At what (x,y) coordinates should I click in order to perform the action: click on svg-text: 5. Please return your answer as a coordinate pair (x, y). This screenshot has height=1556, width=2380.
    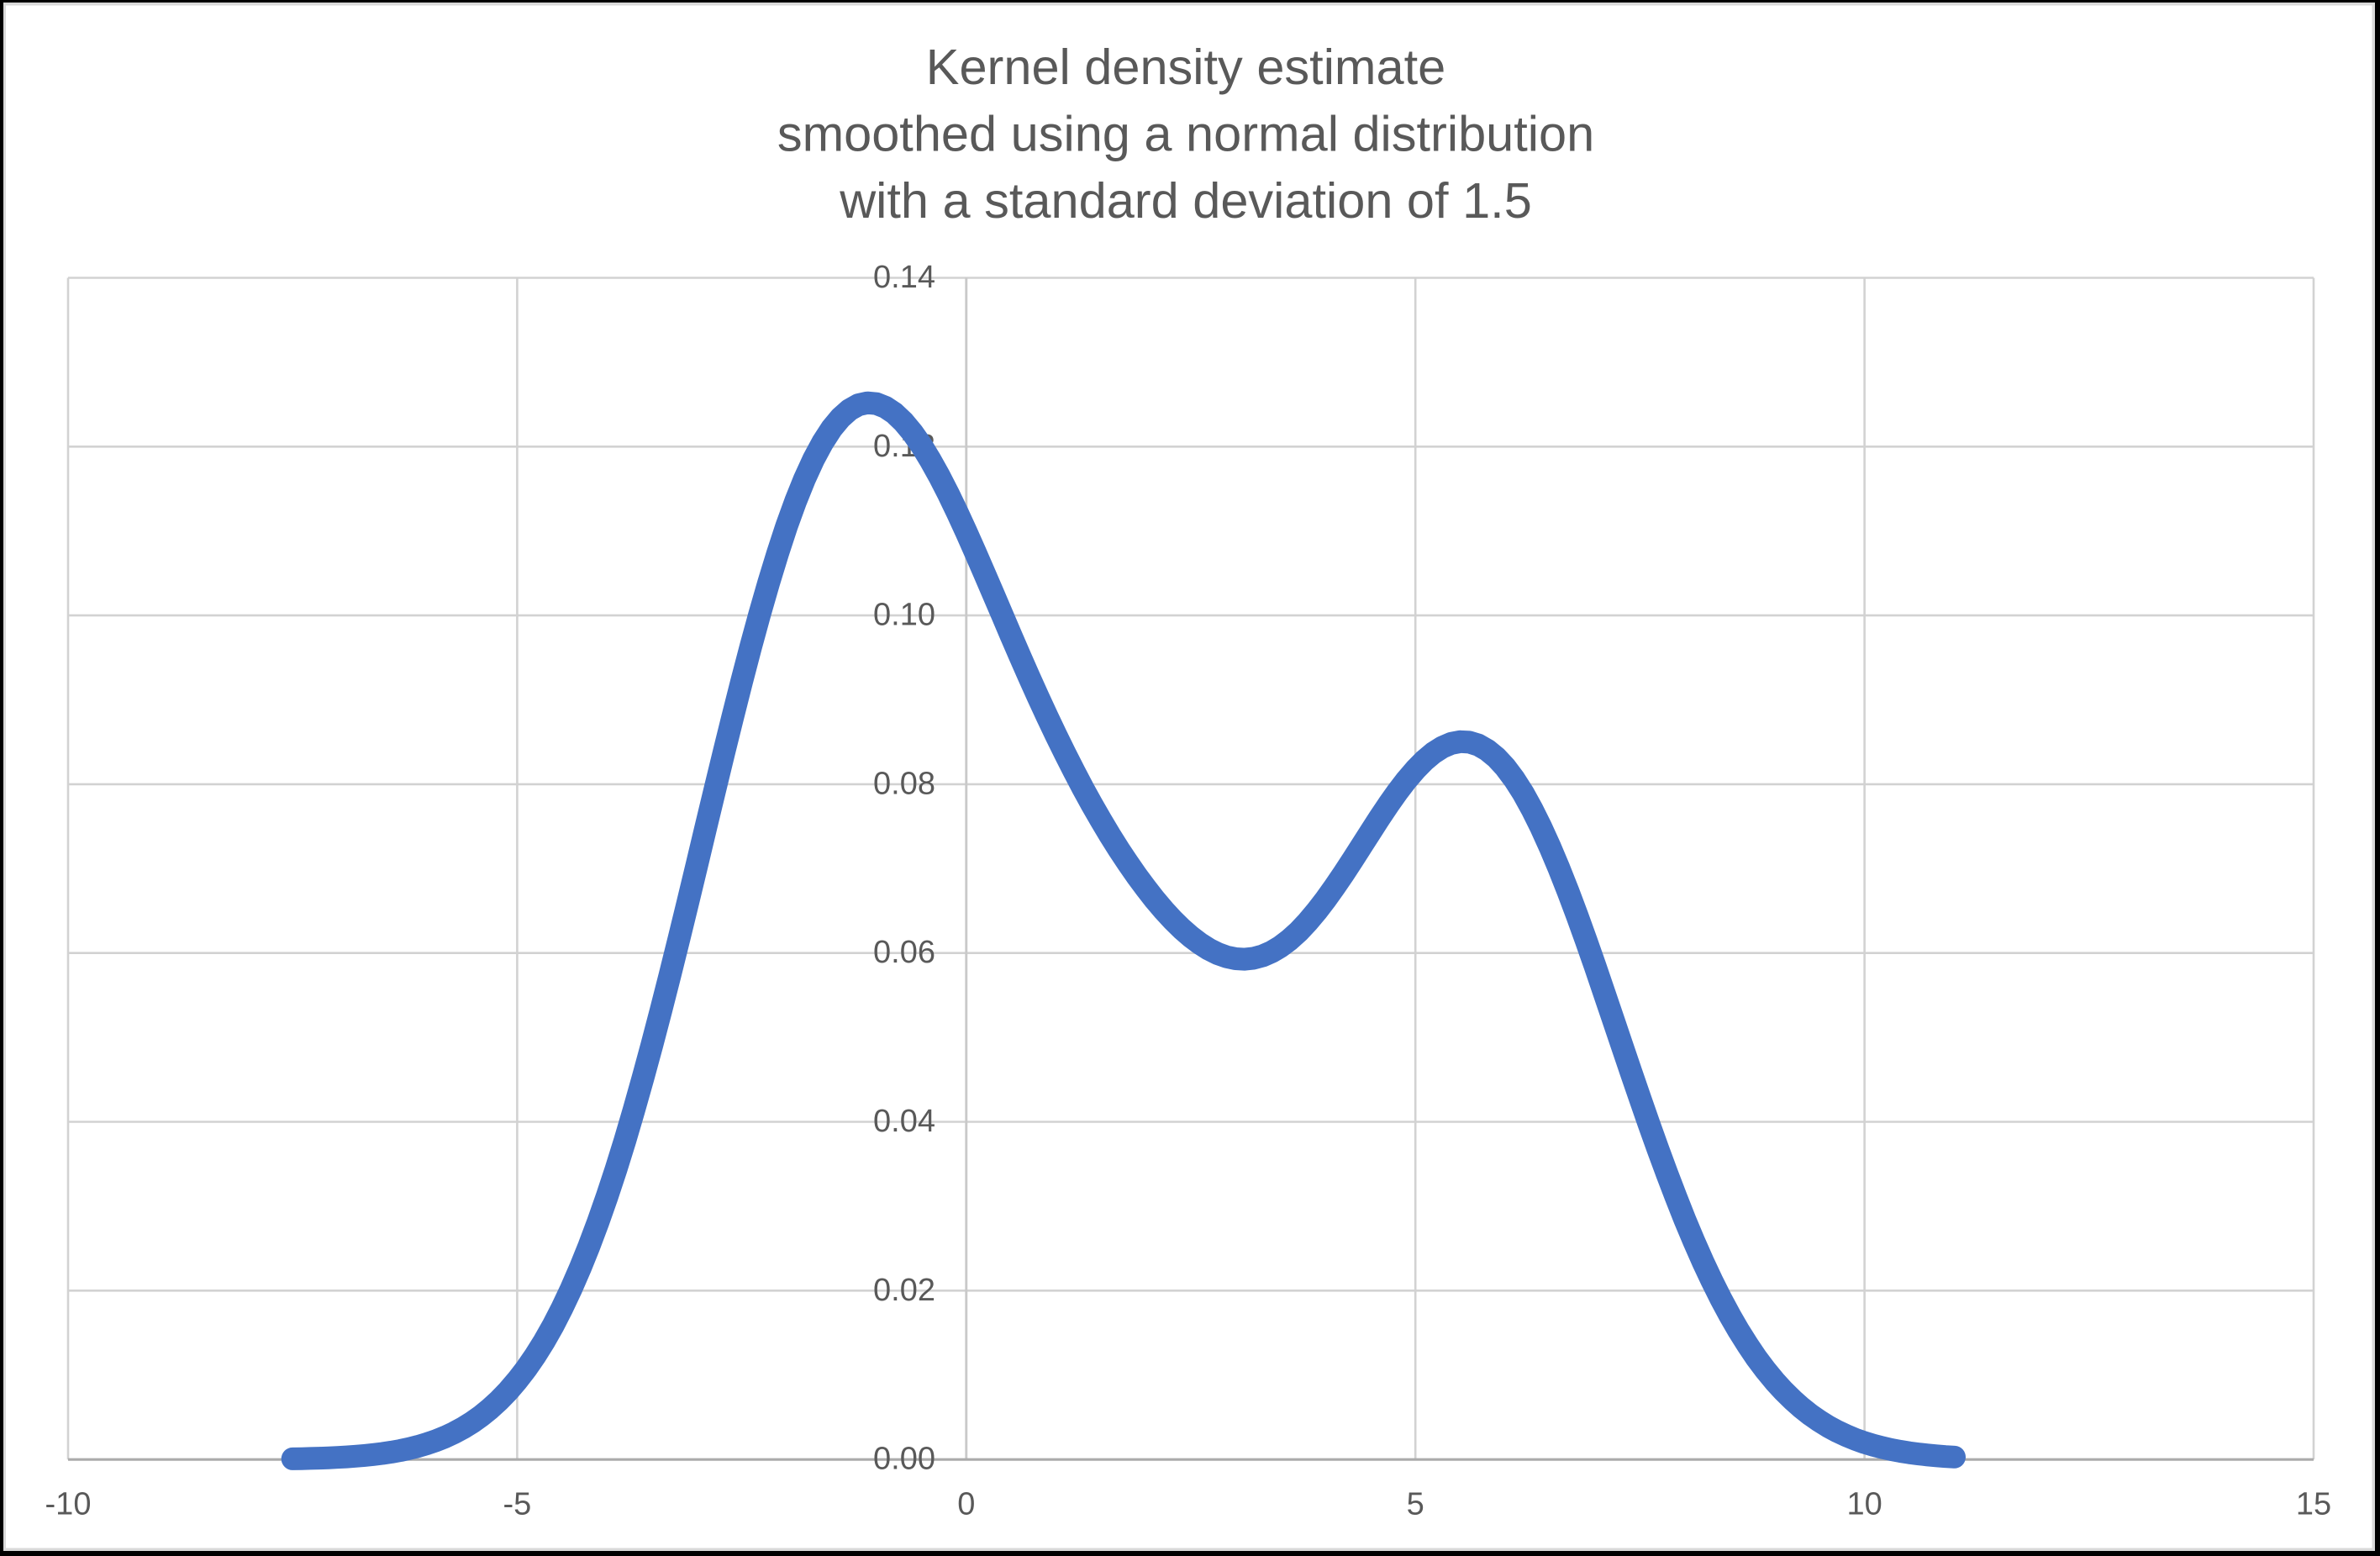
    Looking at the image, I should click on (1415, 1504).